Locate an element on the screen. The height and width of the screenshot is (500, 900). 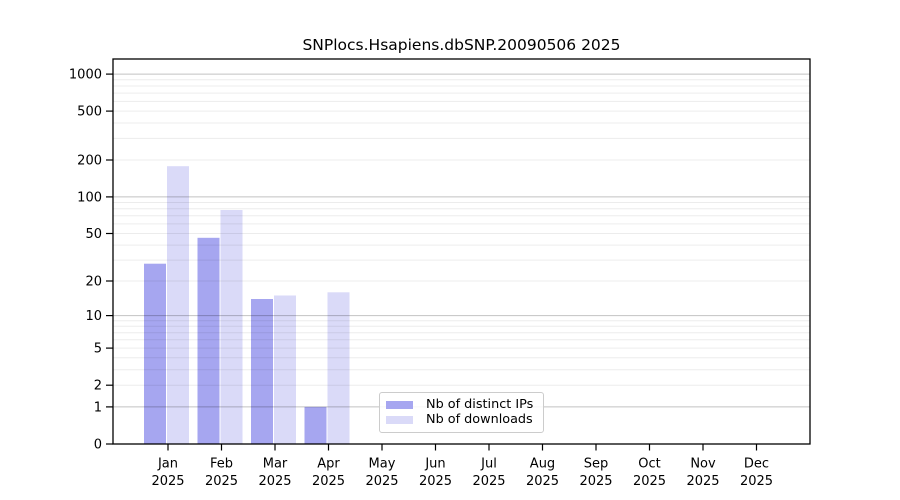
bar-distinct-ips-feb is located at coordinates (208, 340).